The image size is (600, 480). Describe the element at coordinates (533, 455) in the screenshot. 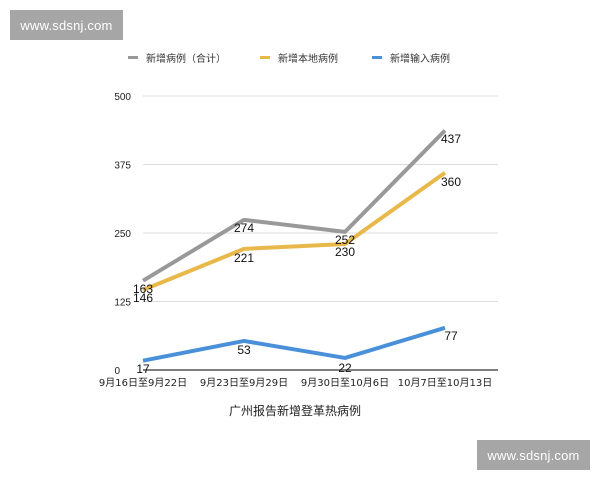

I see `watermark-bottom-right: www.sdsnj.com` at that location.